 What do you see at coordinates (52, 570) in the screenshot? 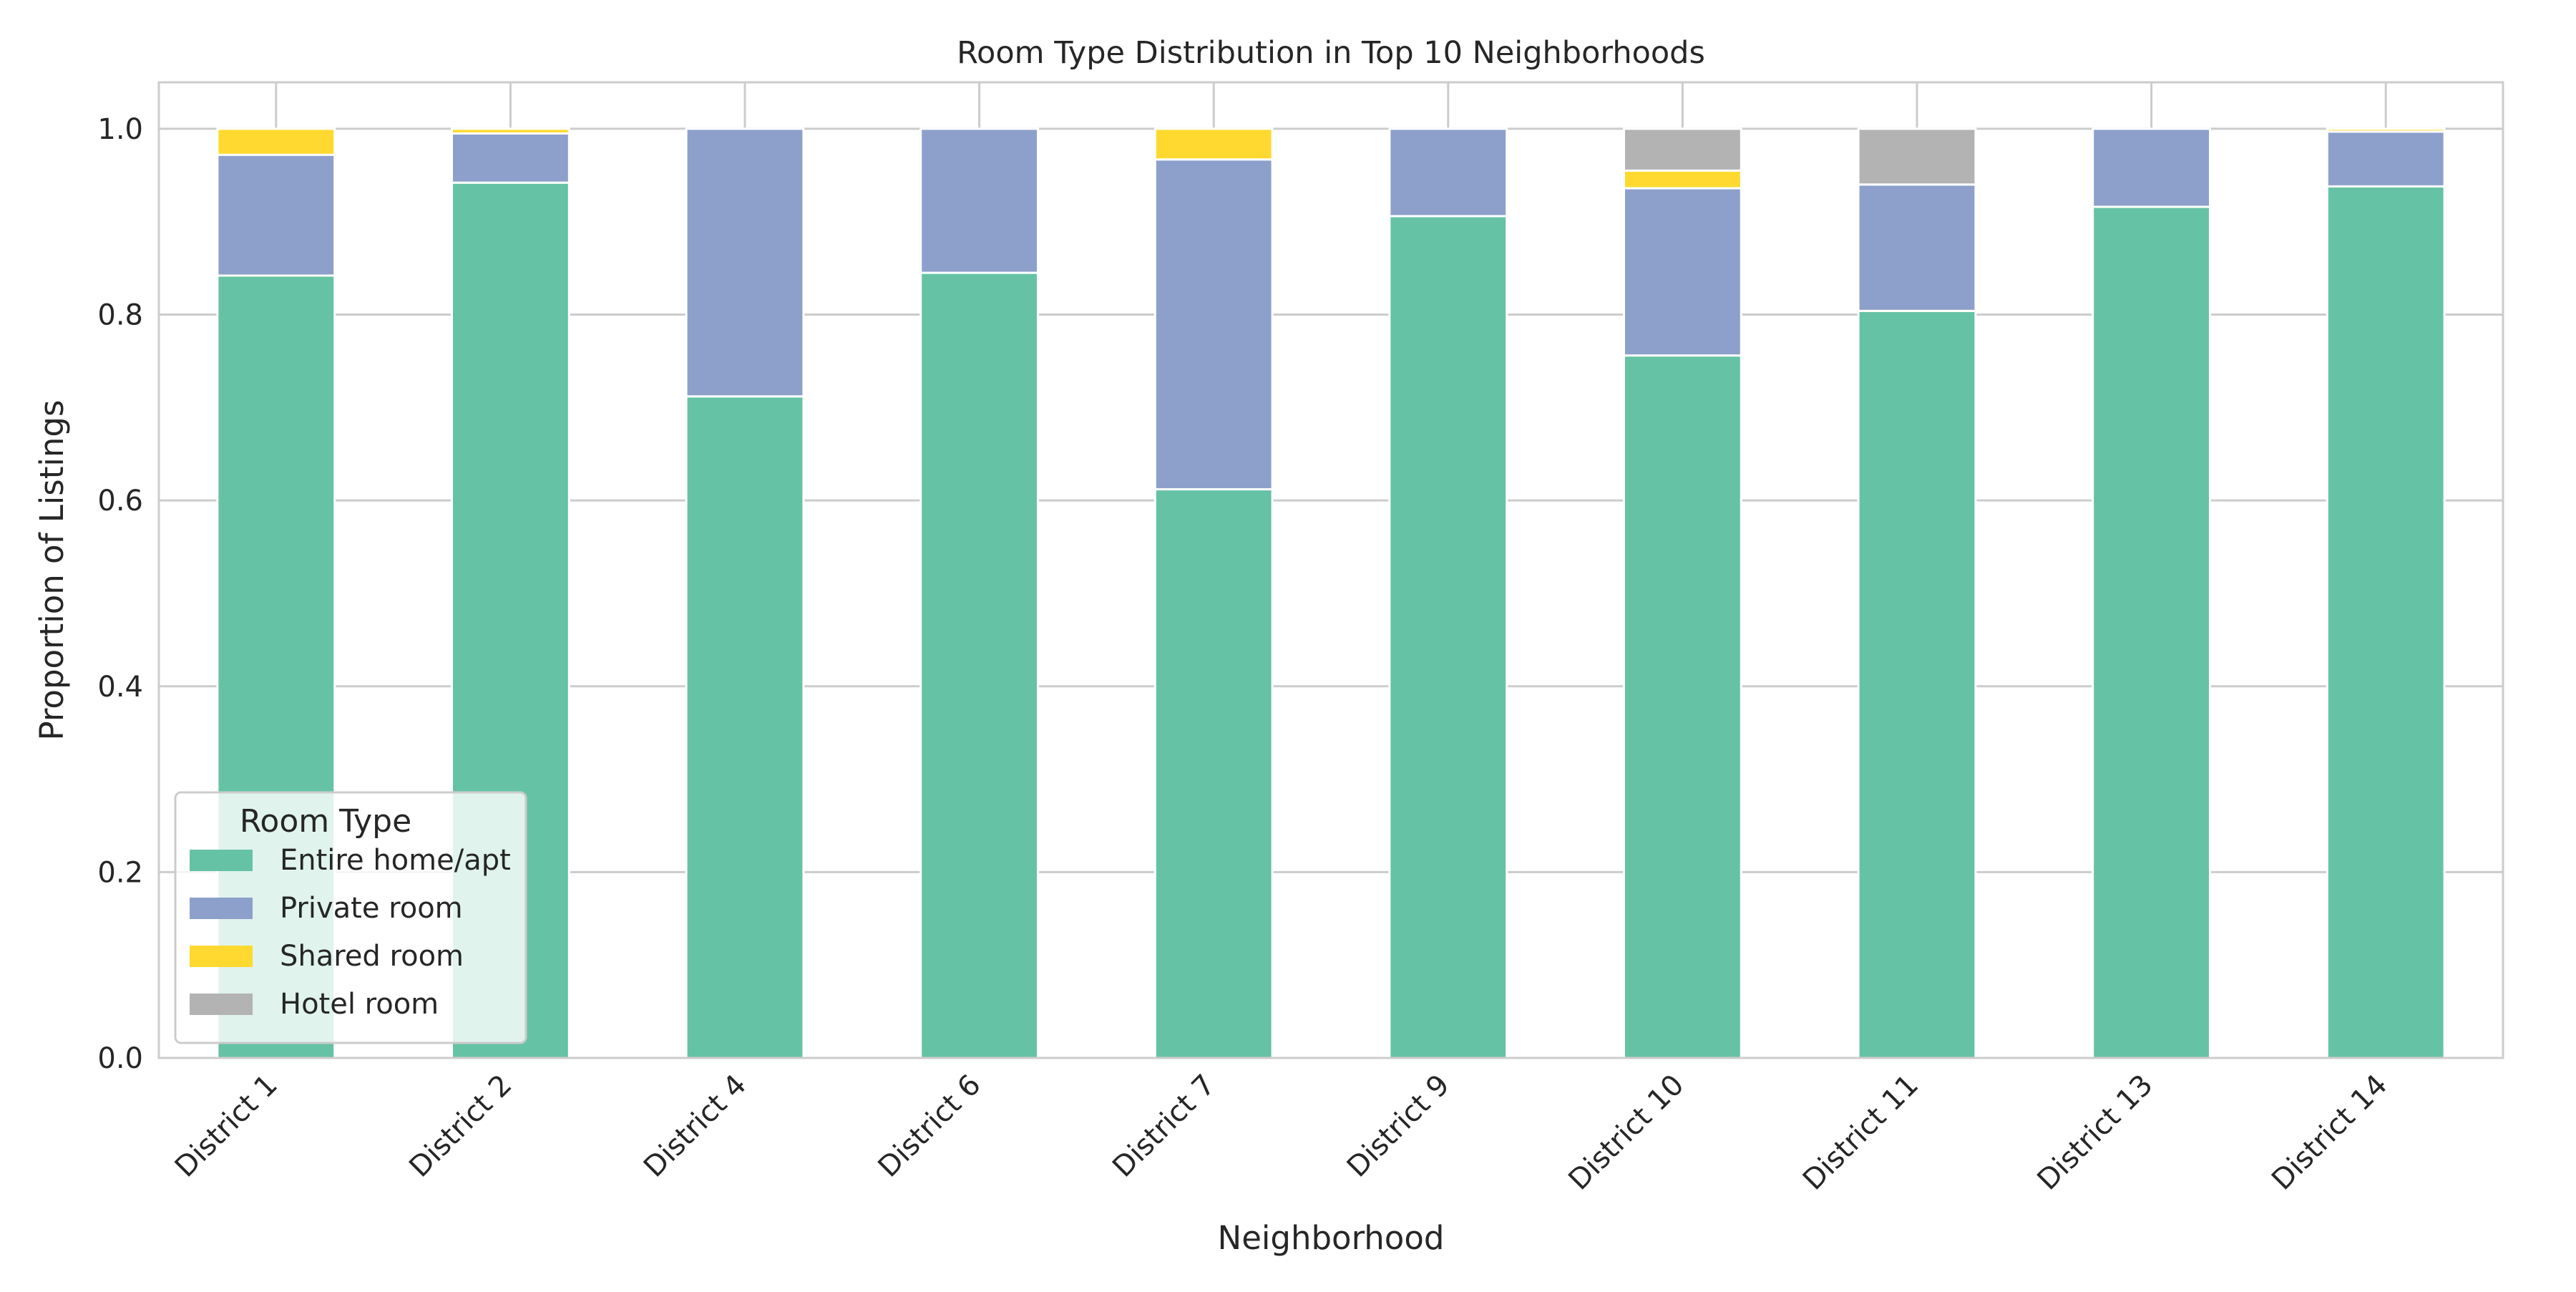
I see `y-axis-label: Proportion of Listings` at bounding box center [52, 570].